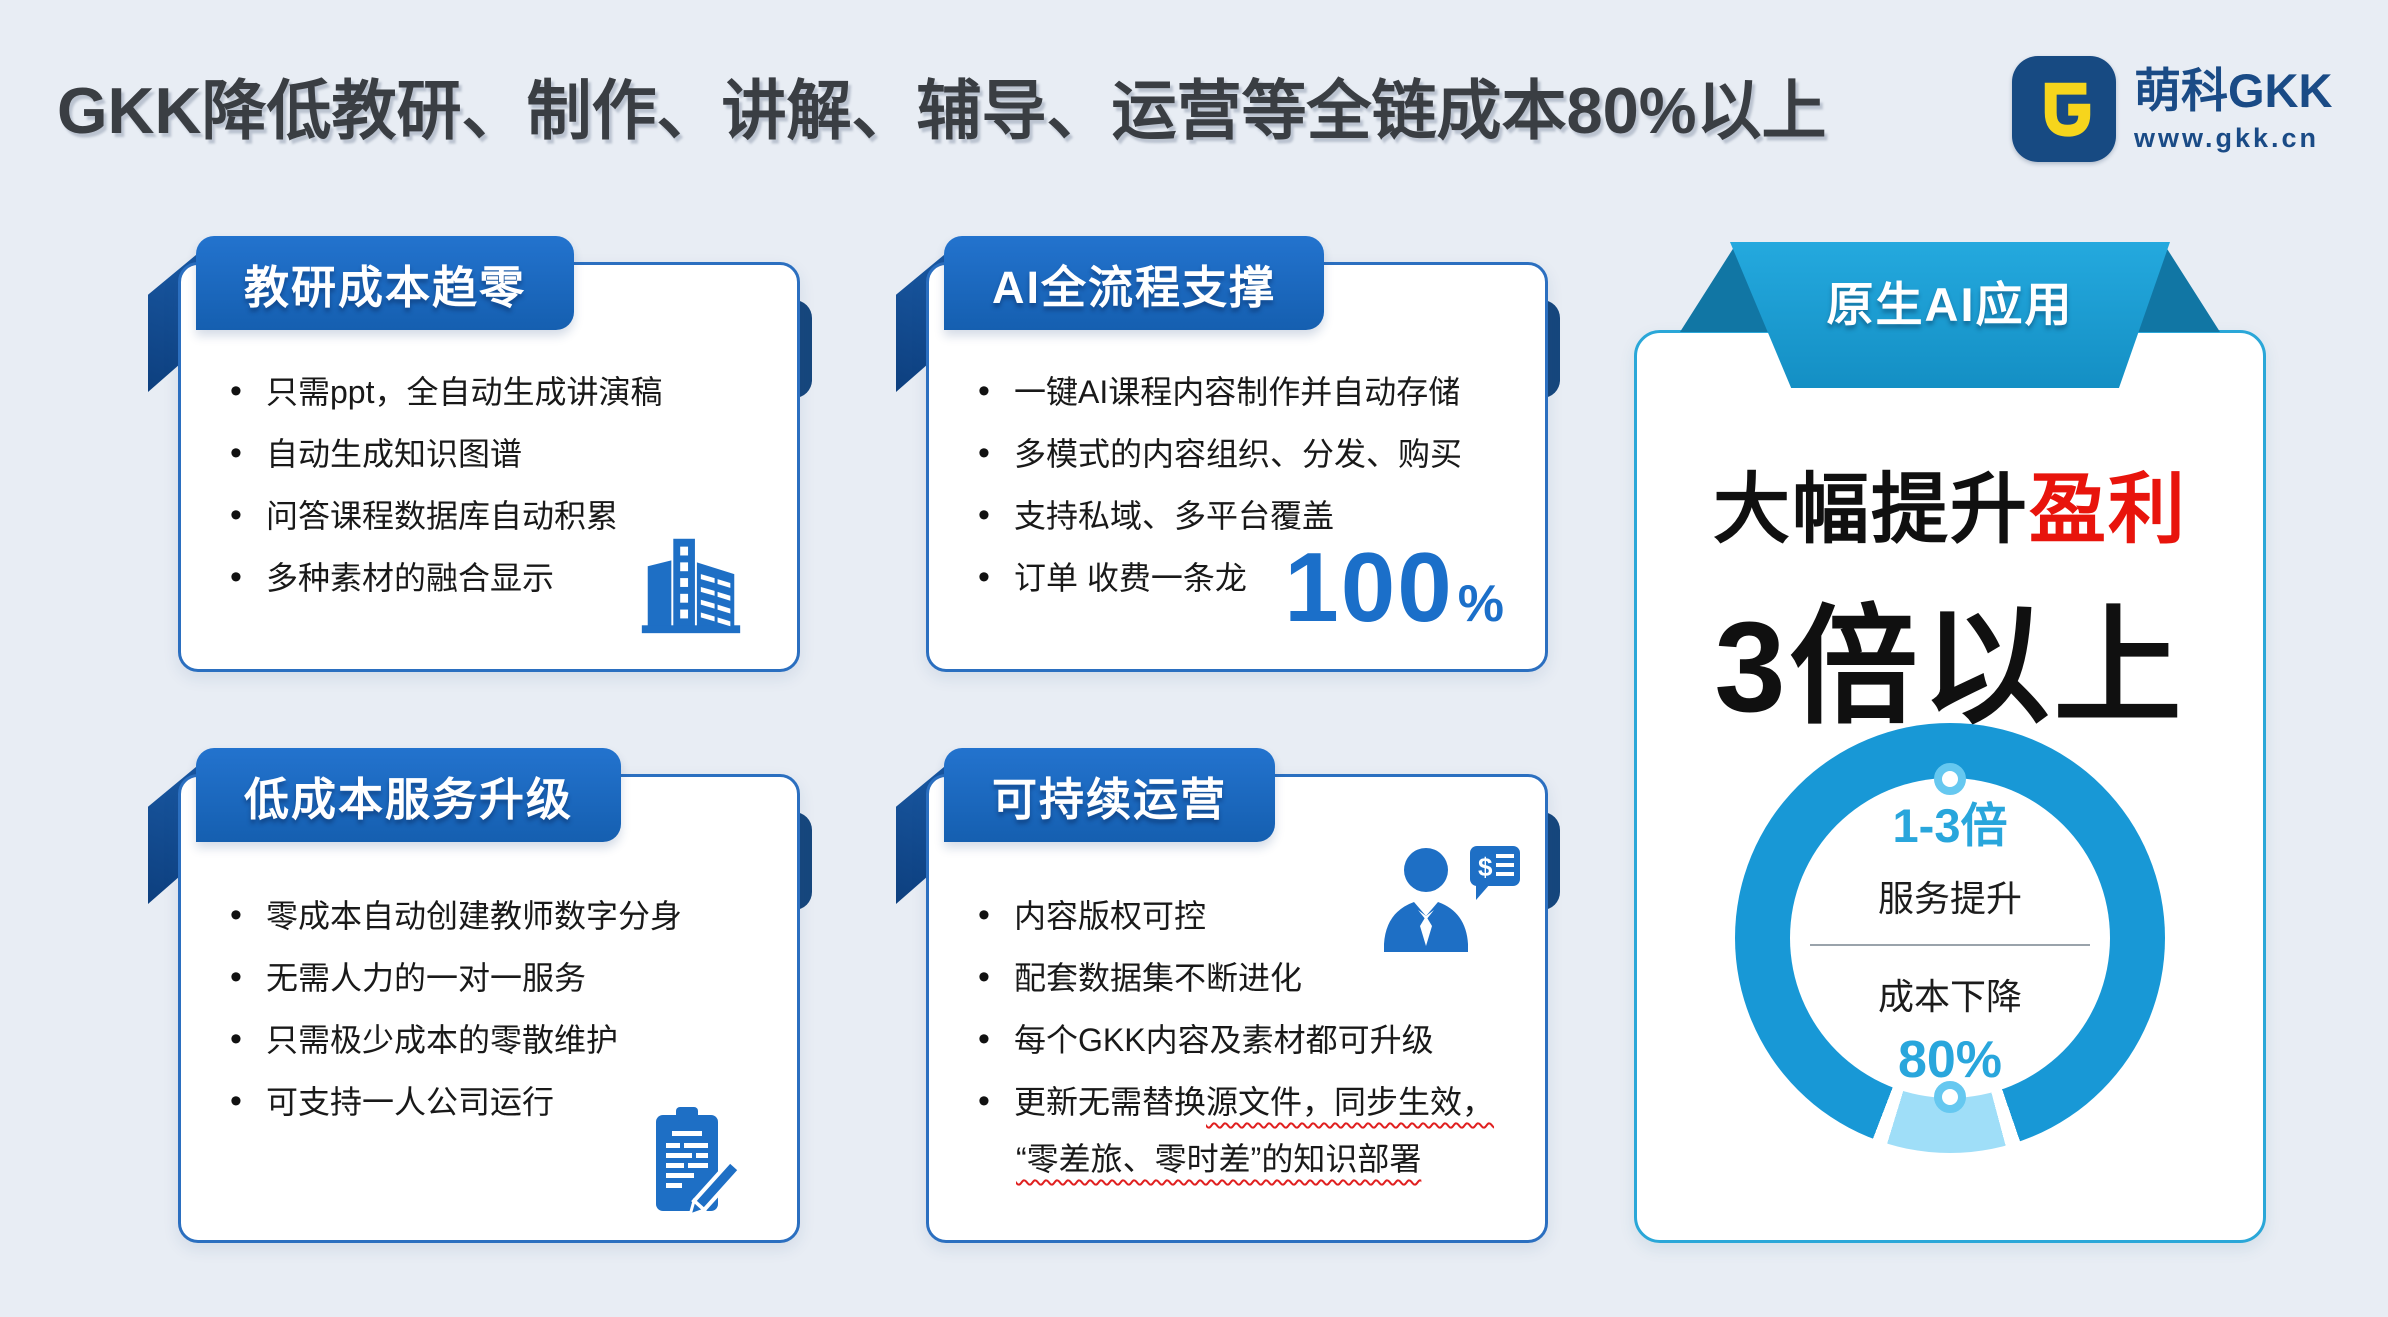  I want to click on cost-drop-value: 80%, so click(1950, 1059).